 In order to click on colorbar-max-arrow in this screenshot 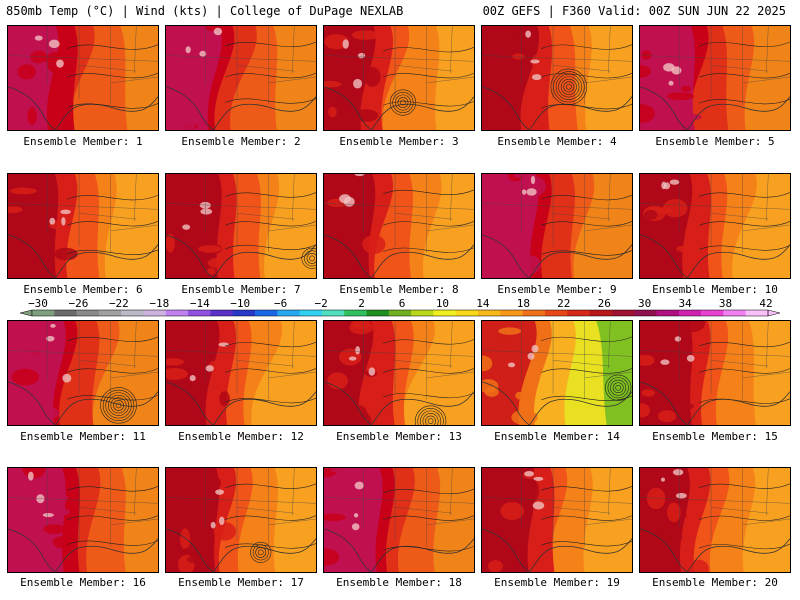, I will do `click(774, 313)`.